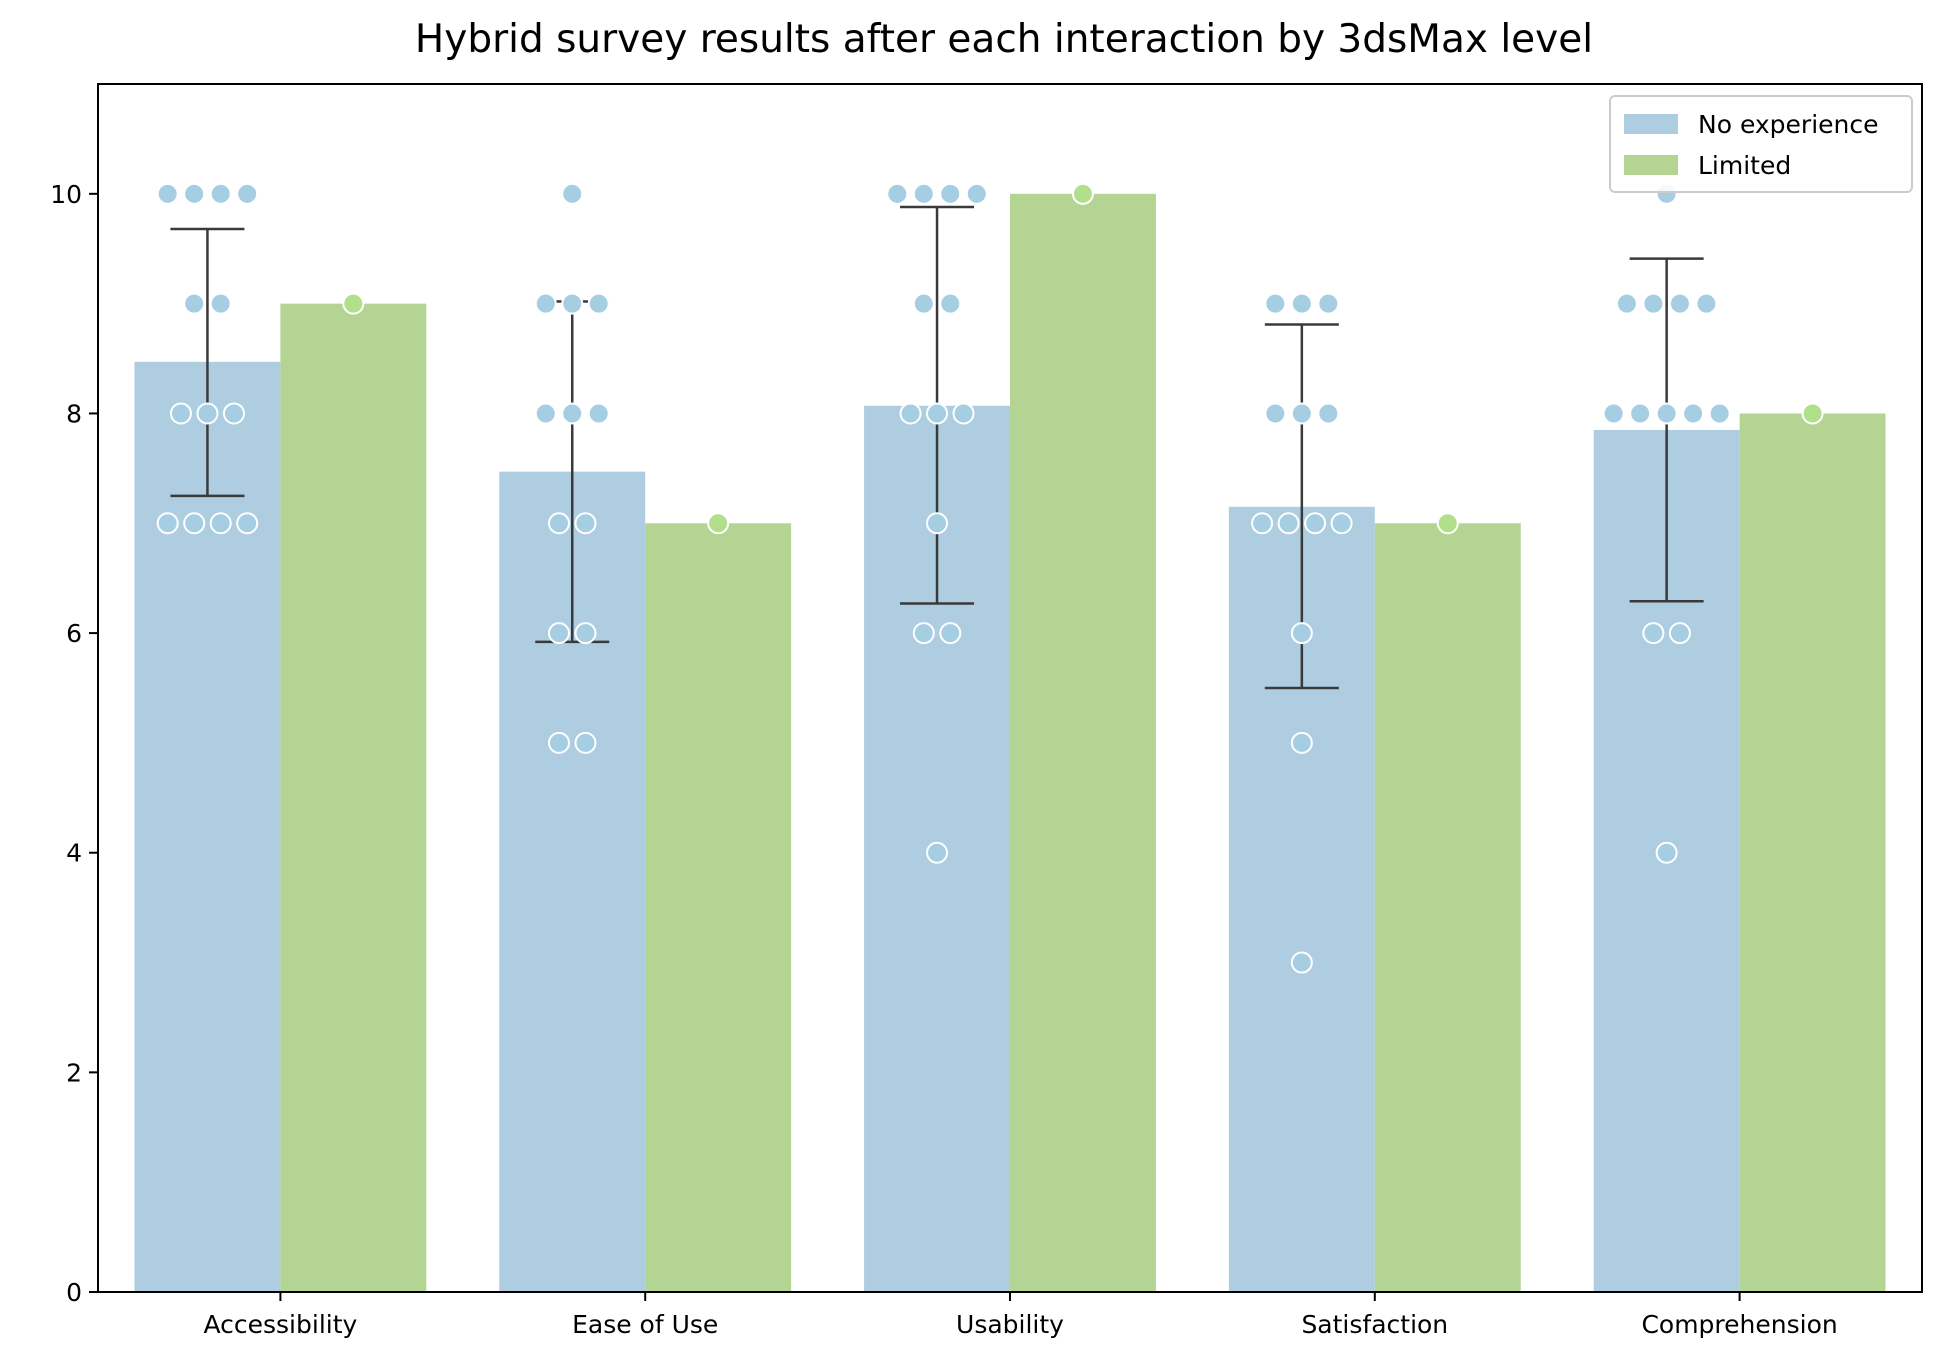  I want to click on x-tick-label: Usability, so click(1010, 1324).